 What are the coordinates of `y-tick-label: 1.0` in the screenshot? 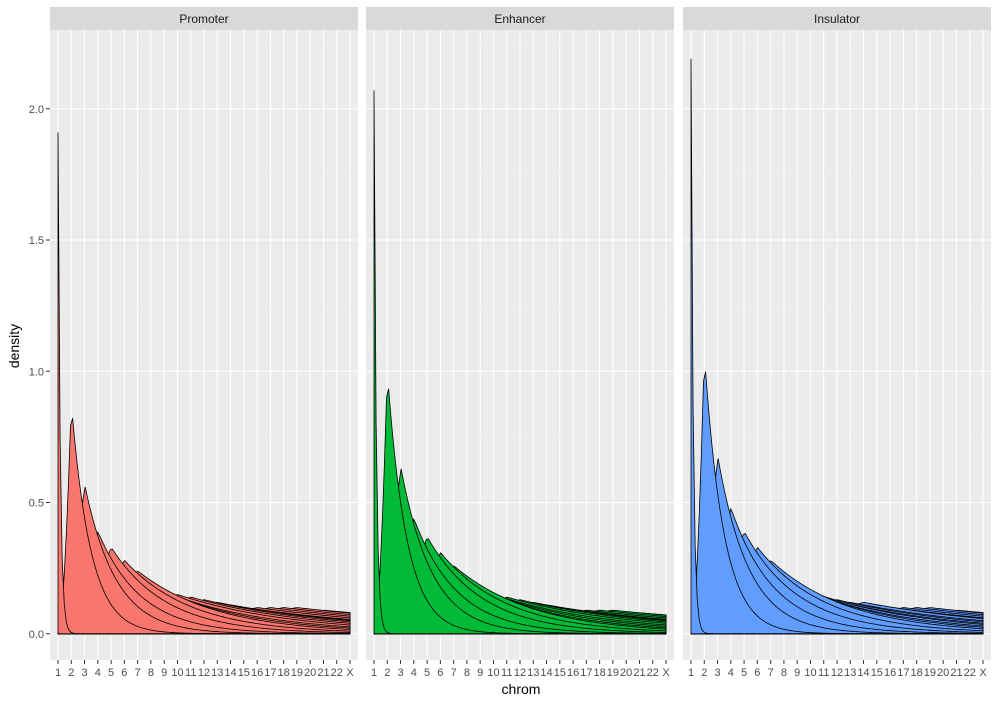 It's located at (36, 372).